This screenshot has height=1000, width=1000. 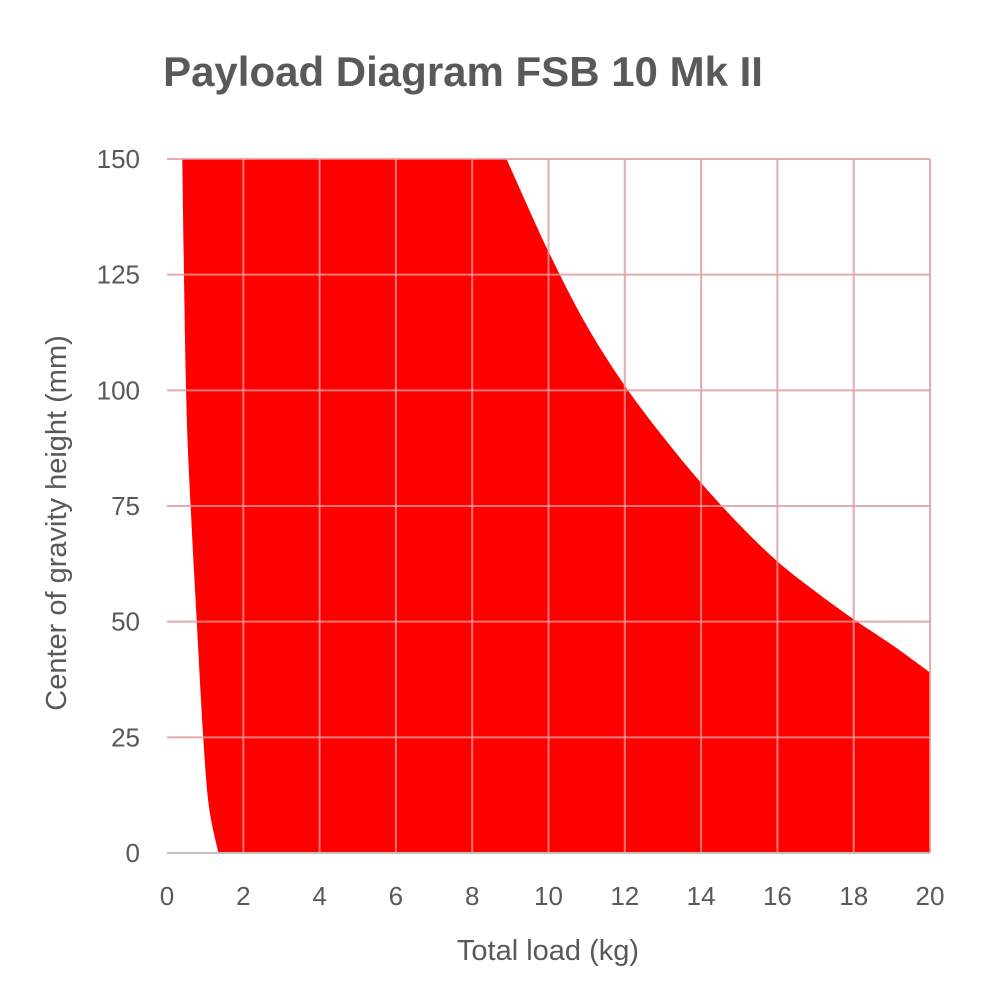 What do you see at coordinates (319, 896) in the screenshot?
I see `x-tick-label: 4` at bounding box center [319, 896].